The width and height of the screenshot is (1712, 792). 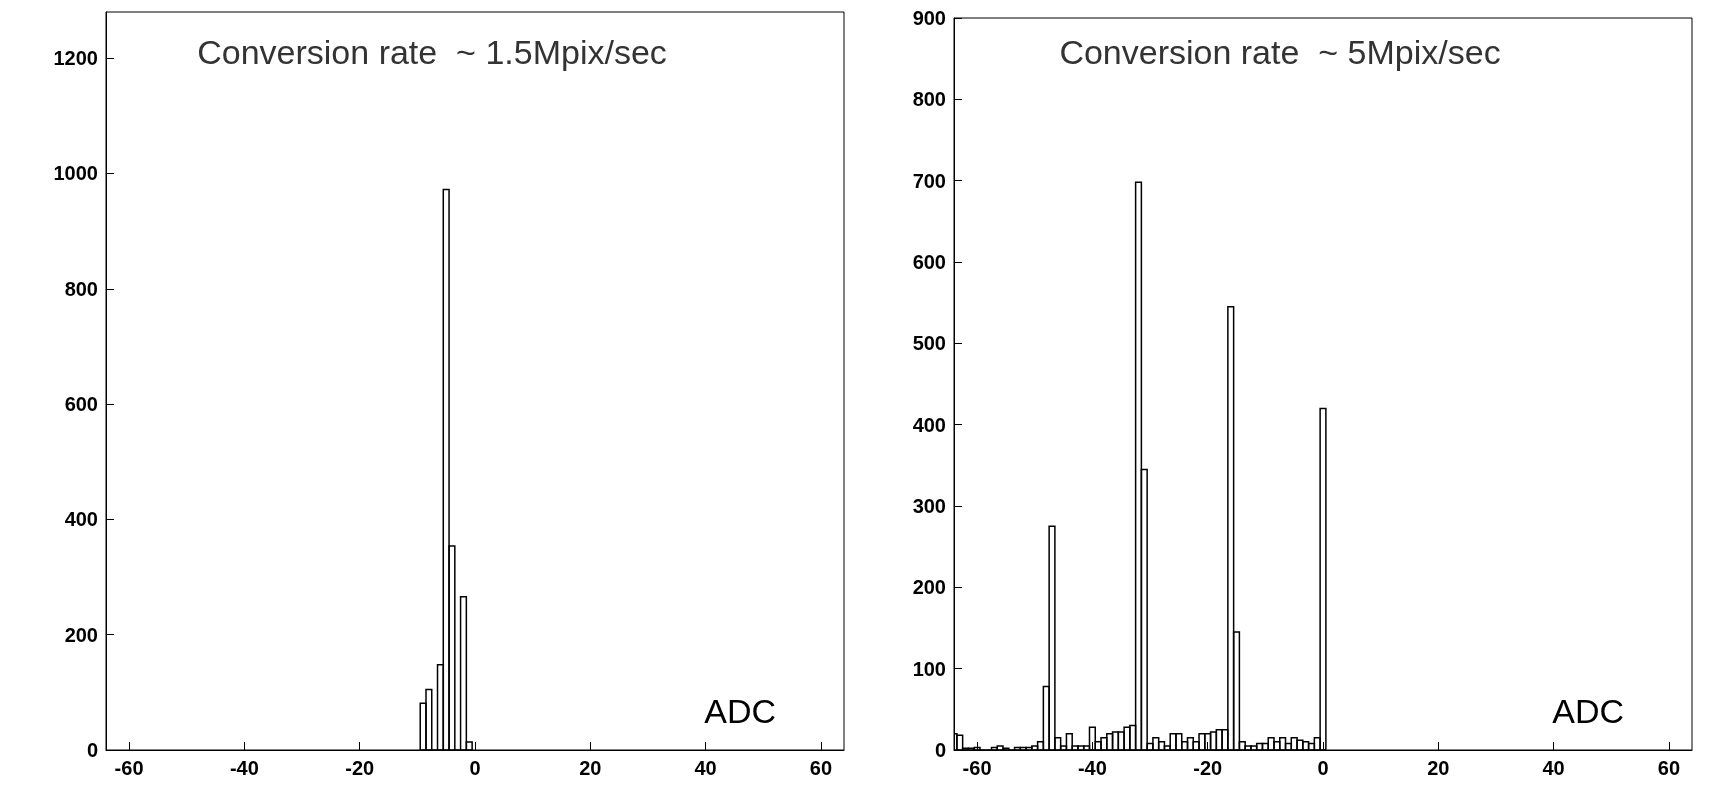 I want to click on chart-title: Conversion rate ~ 5Mpix/sec, so click(x=1280, y=52).